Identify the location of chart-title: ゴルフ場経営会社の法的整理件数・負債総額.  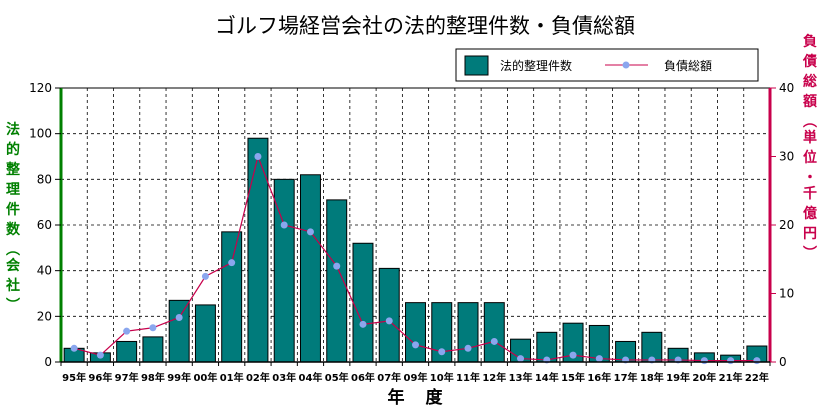
(425, 26).